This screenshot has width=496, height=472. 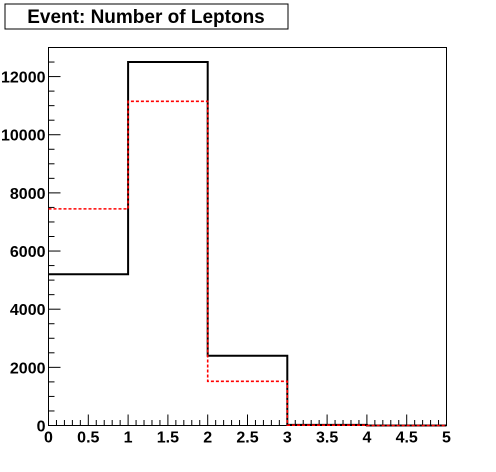 What do you see at coordinates (407, 438) in the screenshot?
I see `x-tick-label: 4.5` at bounding box center [407, 438].